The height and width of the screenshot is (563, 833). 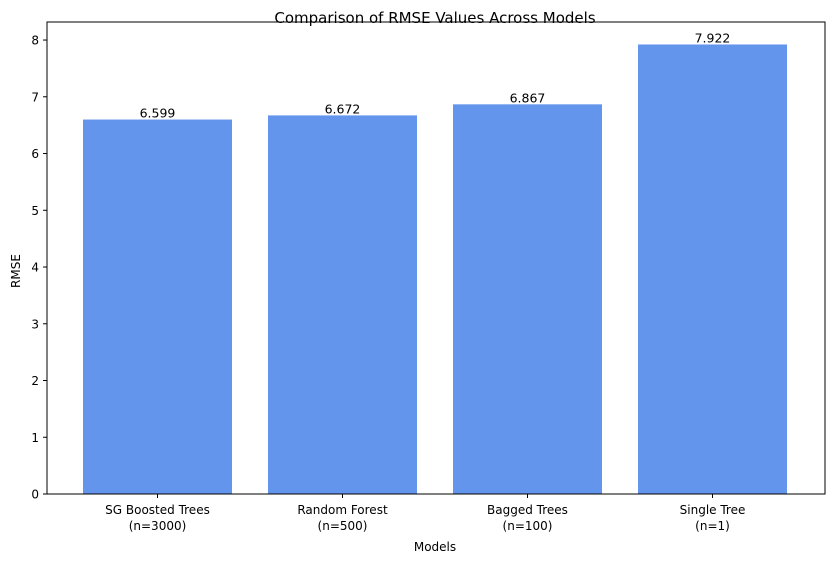 What do you see at coordinates (528, 97) in the screenshot?
I see `data-label-2: 6.867` at bounding box center [528, 97].